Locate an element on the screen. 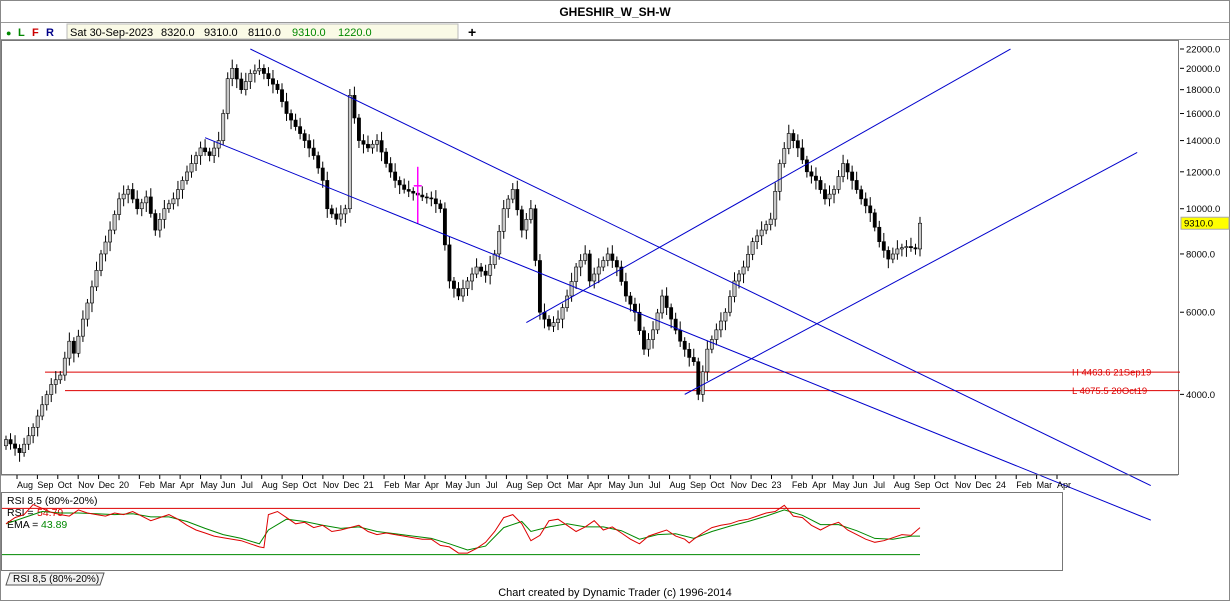 This screenshot has width=1230, height=601. y-tick-label: 6000.0 is located at coordinates (1200, 313).